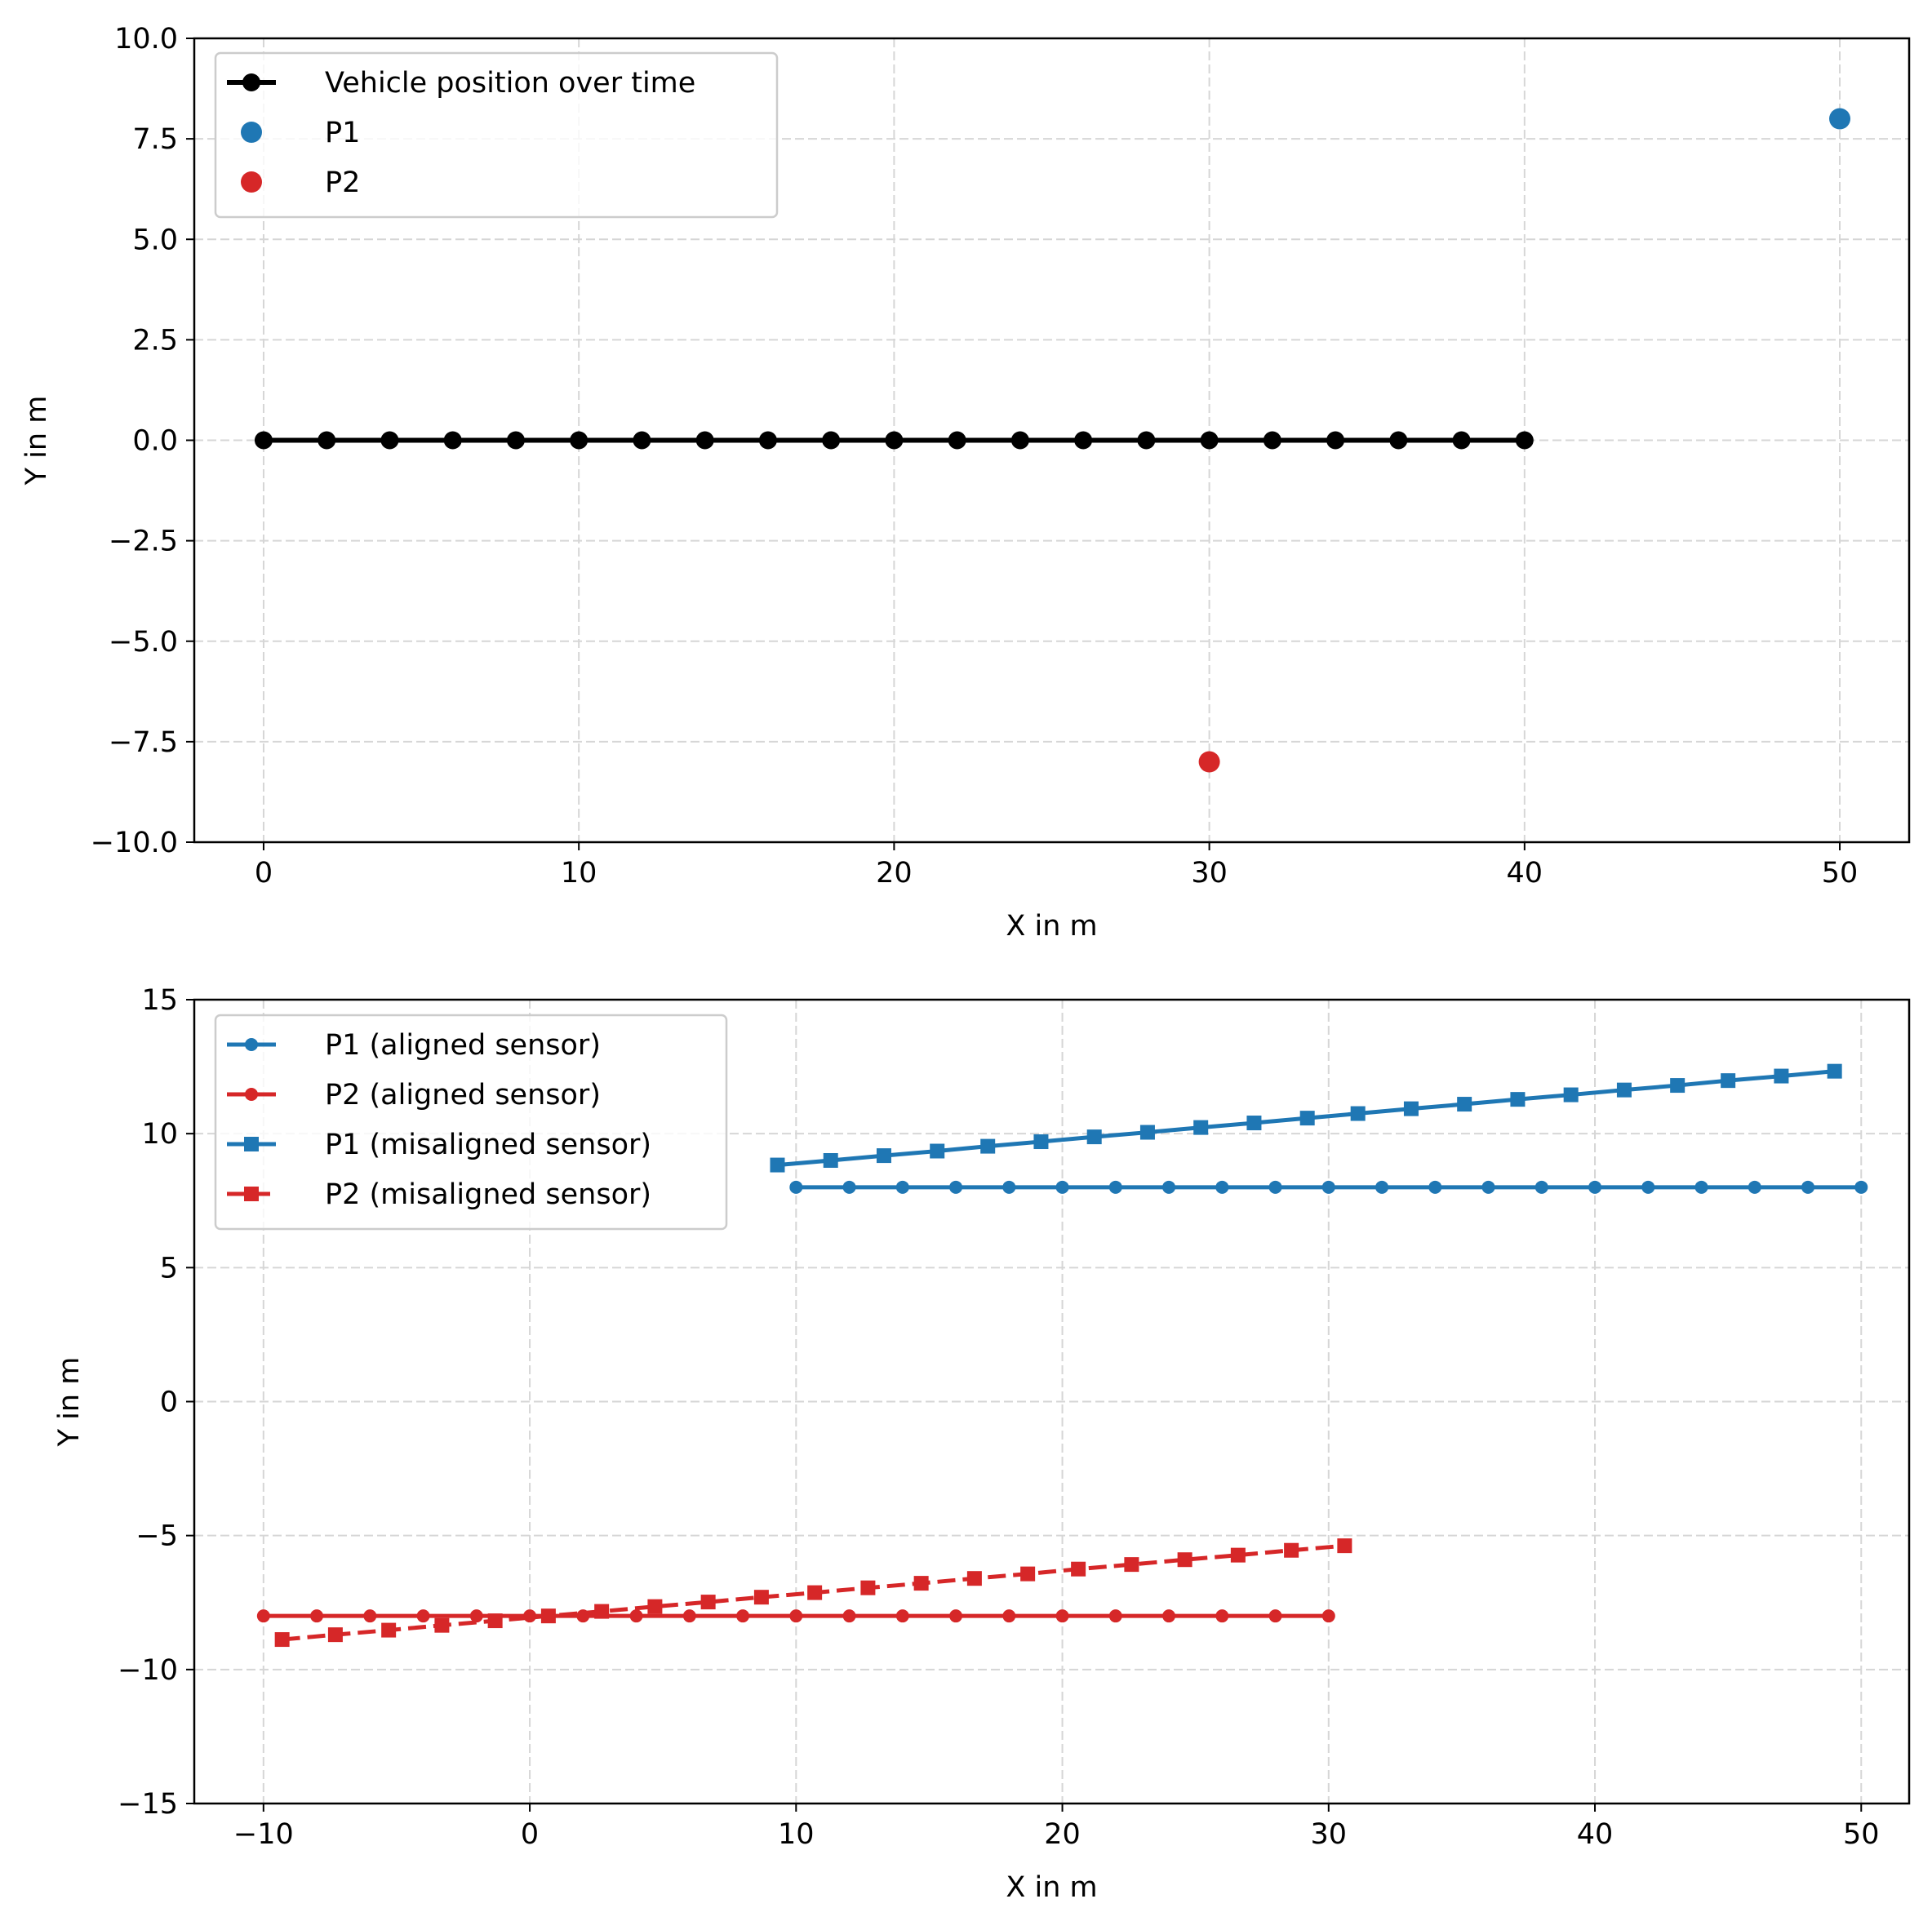  What do you see at coordinates (414, 1095) in the screenshot?
I see `legend-entry: P2 (aligned sensor)` at bounding box center [414, 1095].